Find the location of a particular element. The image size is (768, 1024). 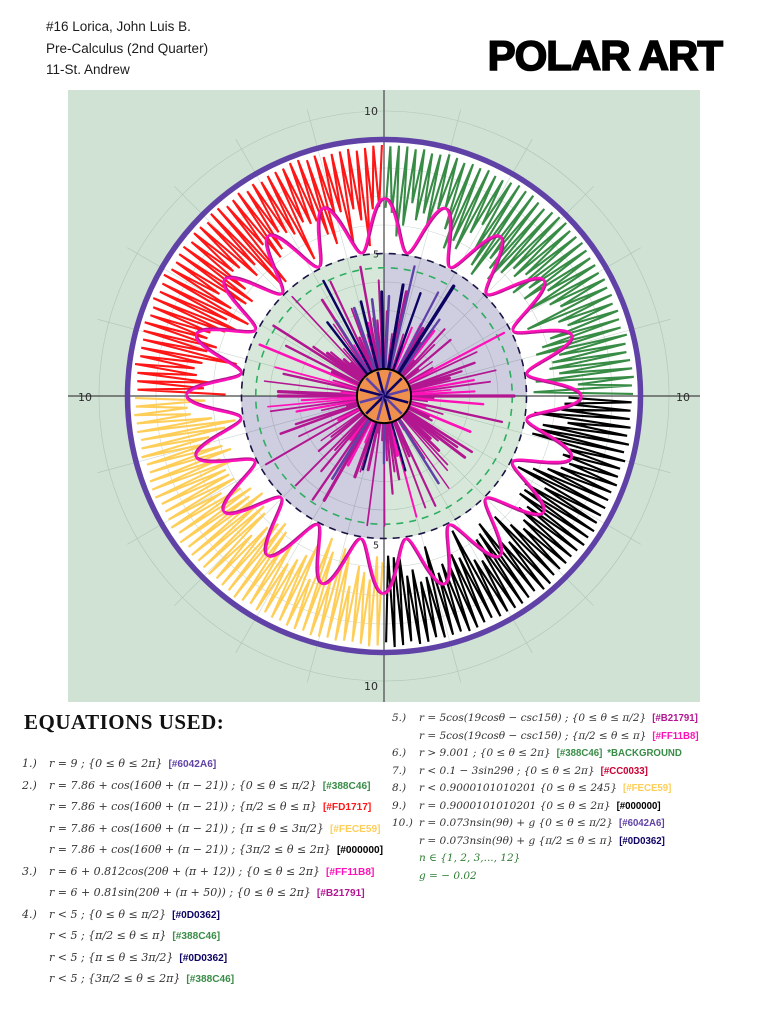

center-wheel is located at coordinates (384, 396).